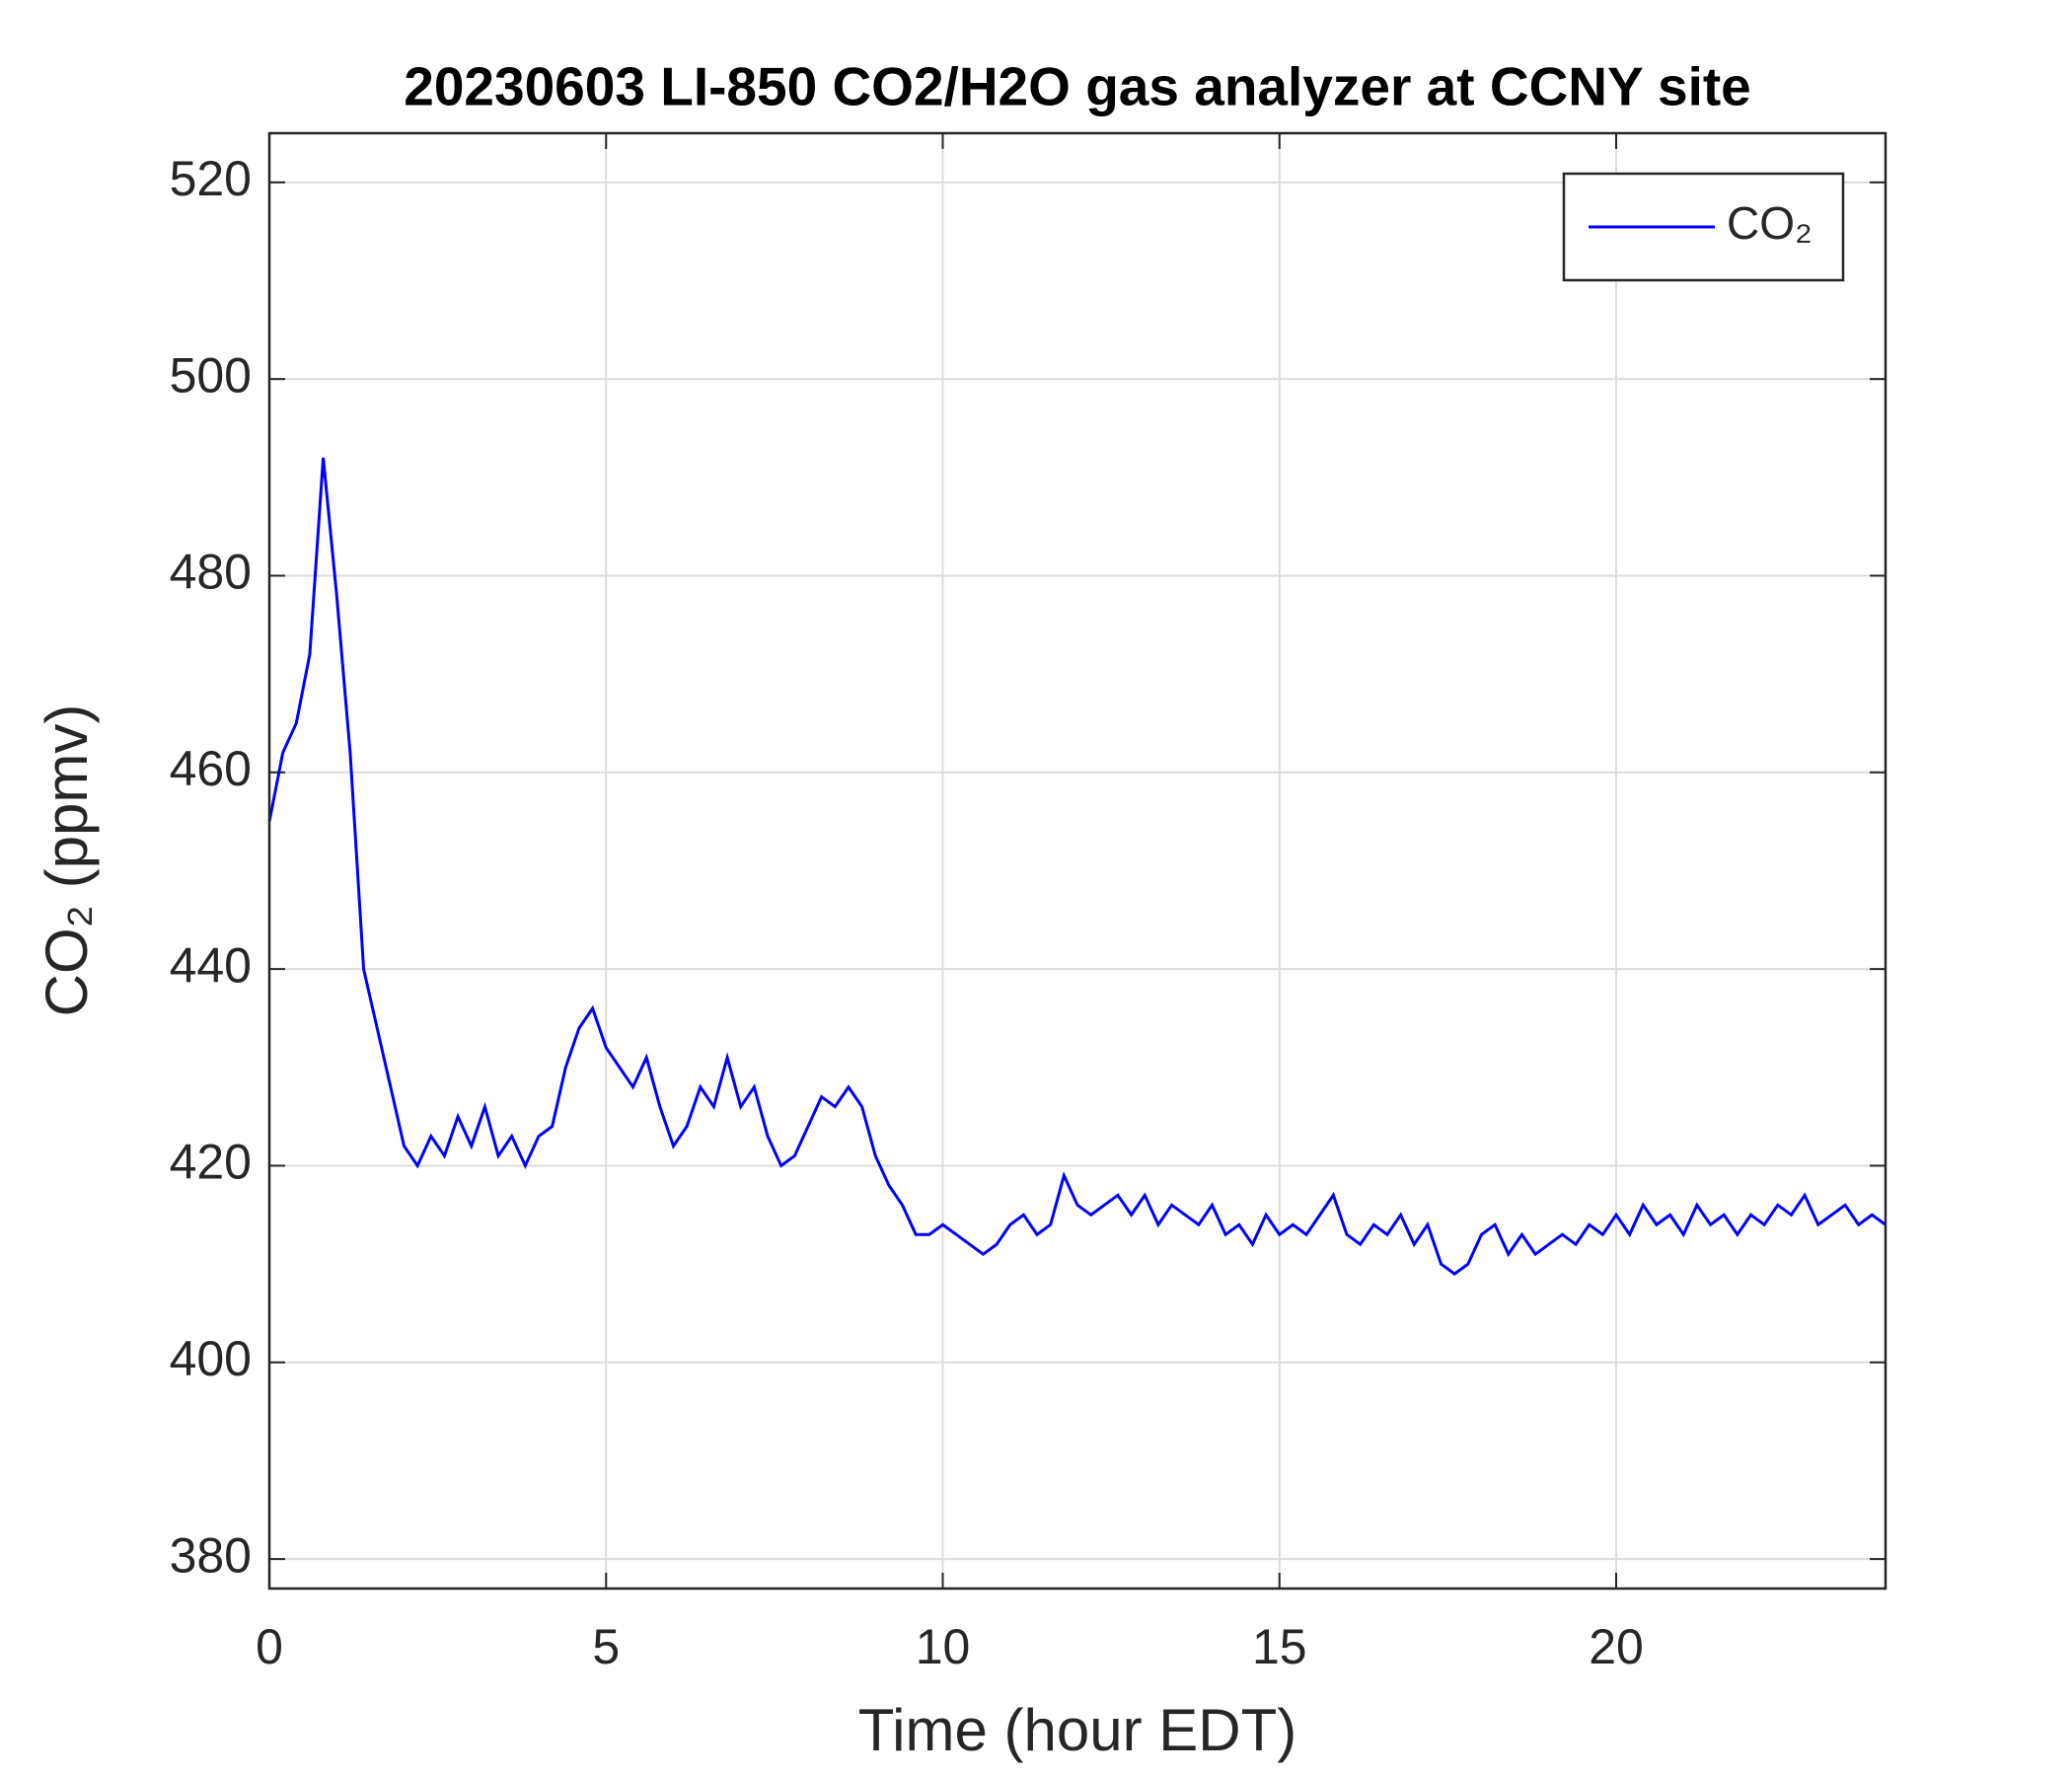 The image size is (2072, 1776). I want to click on y-tick-label: 500, so click(211, 375).